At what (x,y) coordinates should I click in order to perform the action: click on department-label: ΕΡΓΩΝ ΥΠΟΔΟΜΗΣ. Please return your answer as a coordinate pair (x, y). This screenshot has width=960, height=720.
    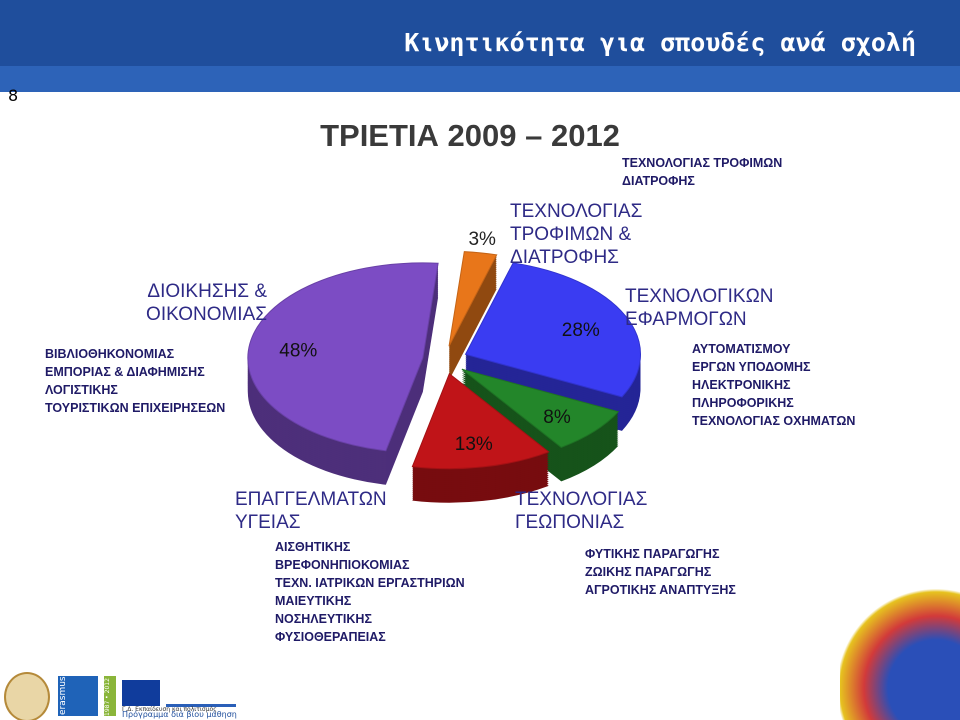
    Looking at the image, I should click on (751, 367).